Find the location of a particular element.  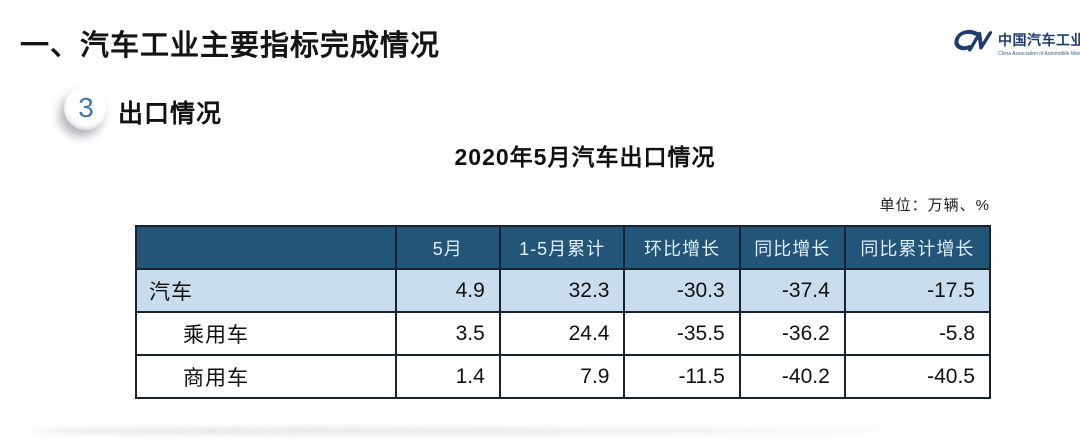

header-cell-may: 5月 is located at coordinates (447, 247).